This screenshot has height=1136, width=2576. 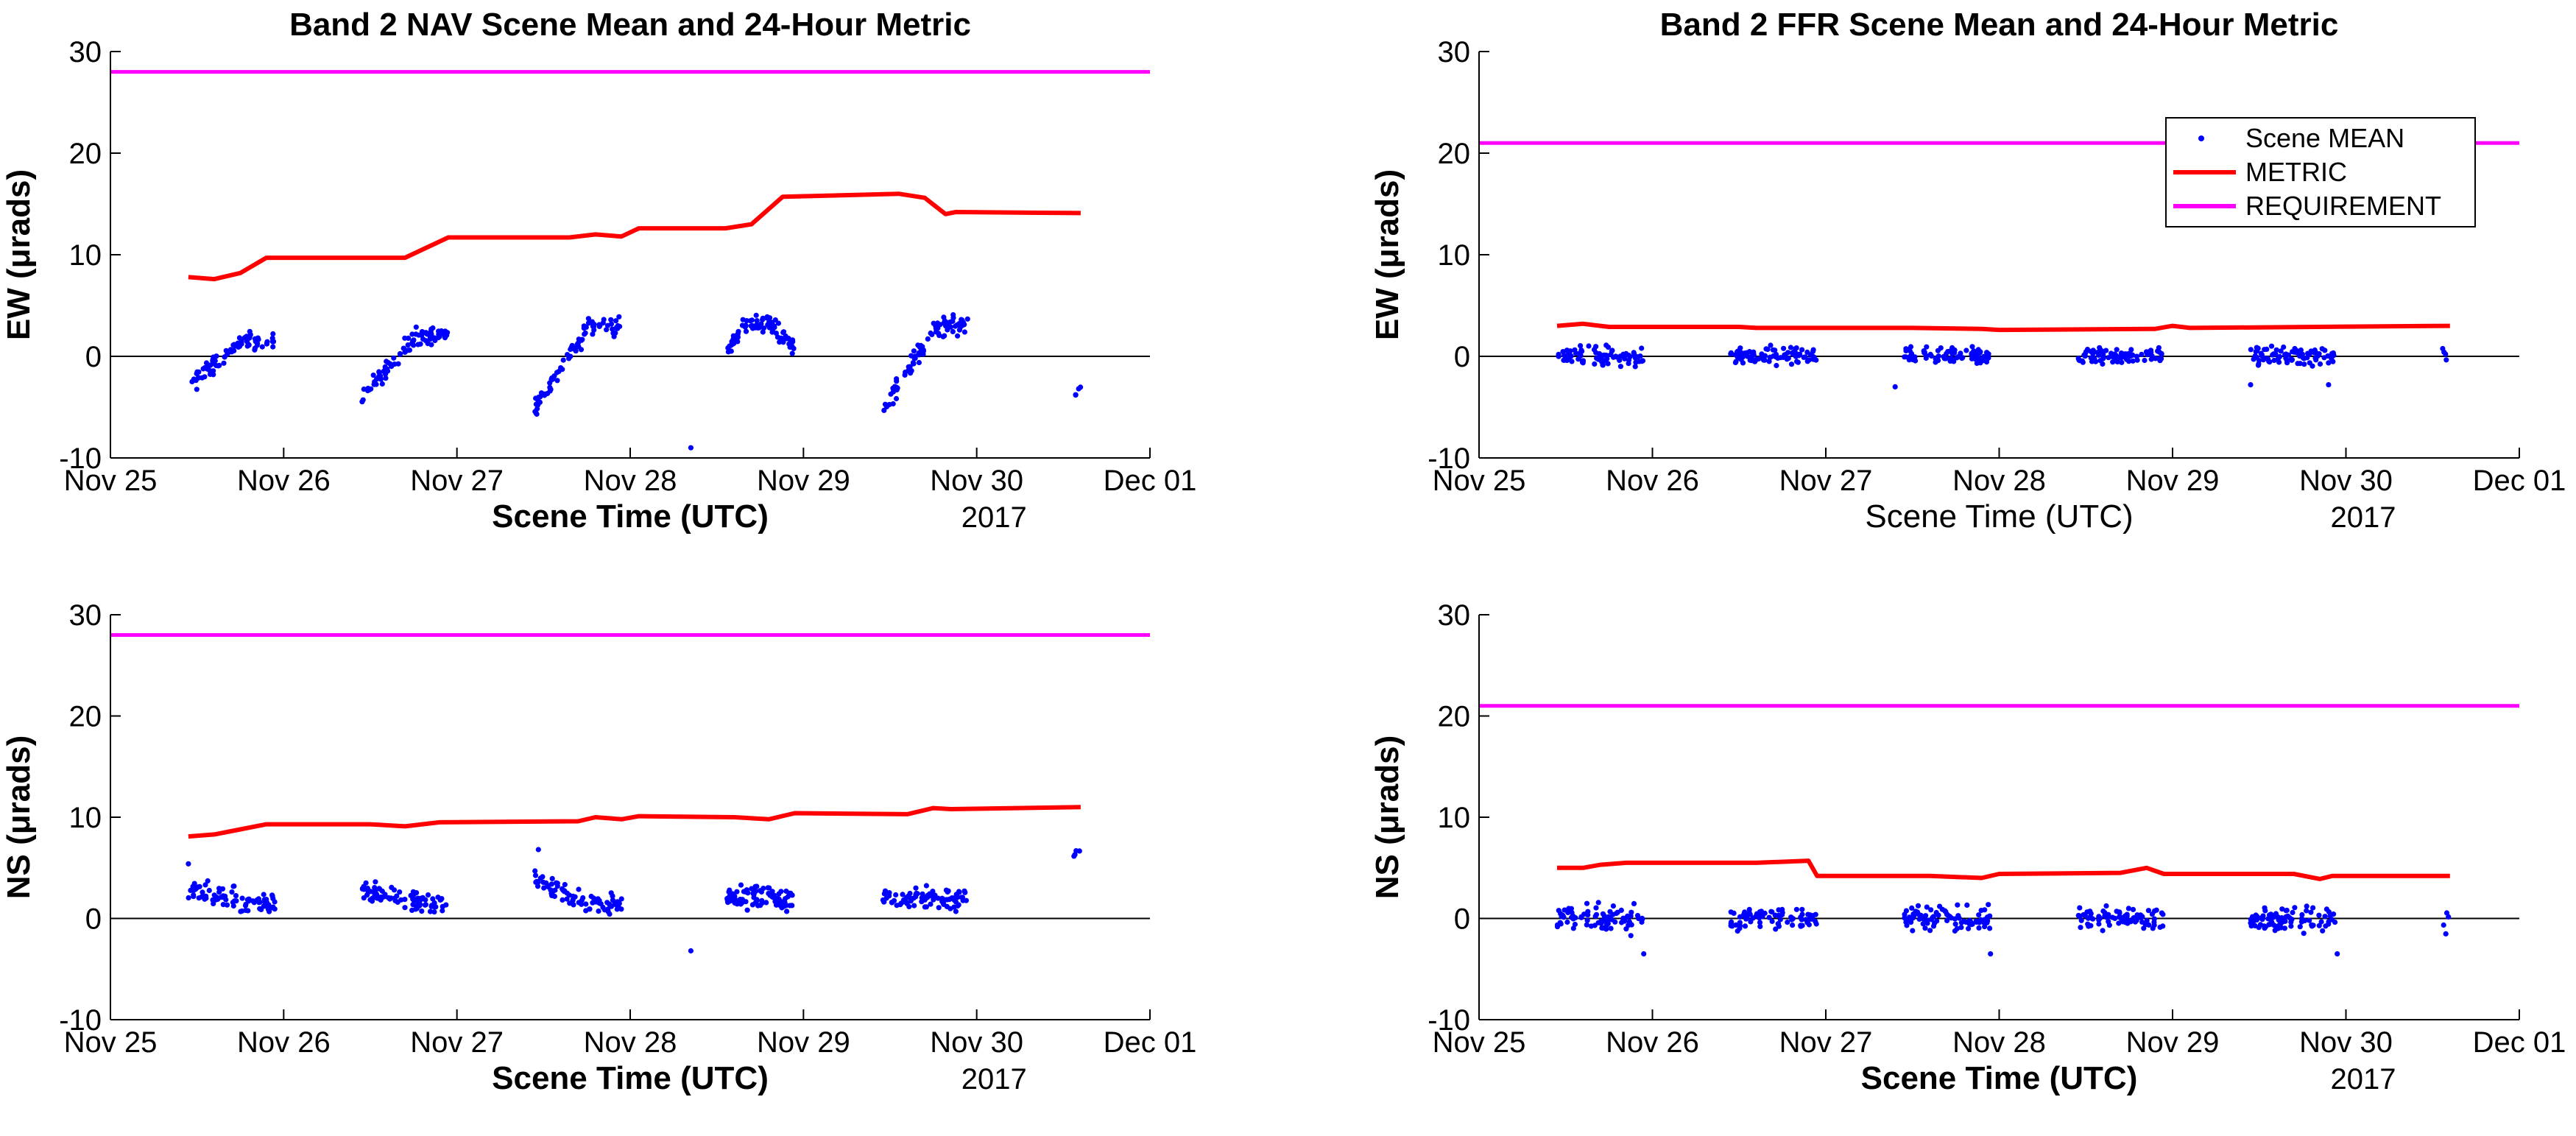 What do you see at coordinates (2003, 928) in the screenshot?
I see `scene-mean-series` at bounding box center [2003, 928].